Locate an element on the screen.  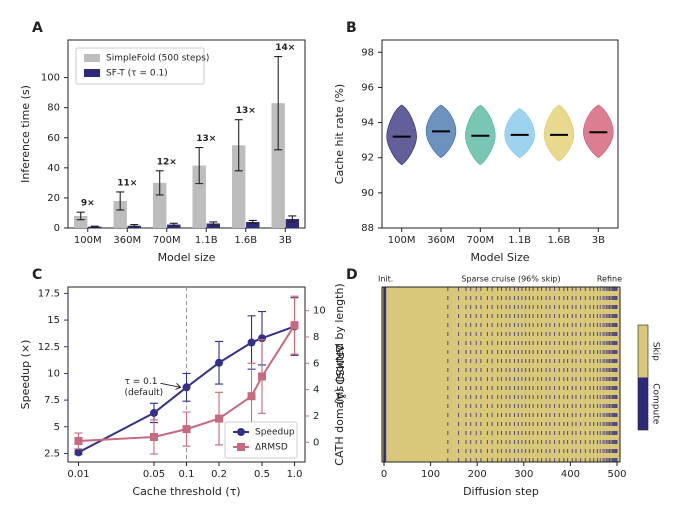
x-tick-label: 300 is located at coordinates (523, 474).